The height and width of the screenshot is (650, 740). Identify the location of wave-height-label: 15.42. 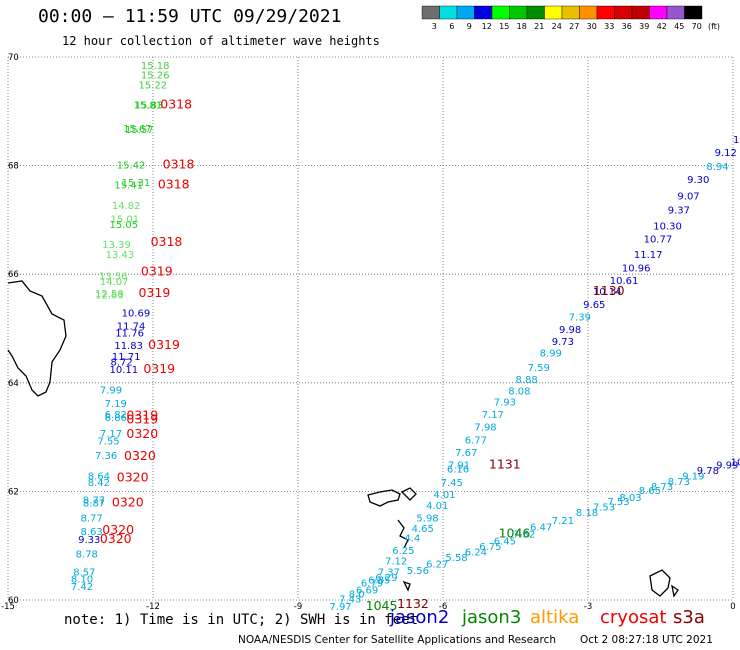
(131, 165).